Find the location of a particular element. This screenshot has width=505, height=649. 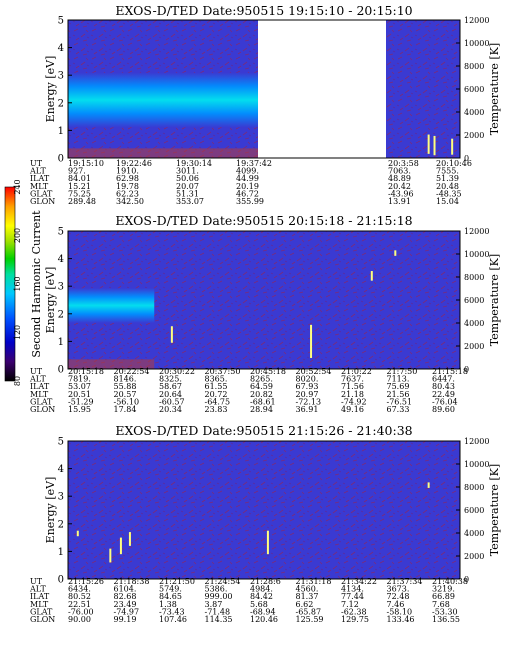

row-value: 107.46 is located at coordinates (173, 619).